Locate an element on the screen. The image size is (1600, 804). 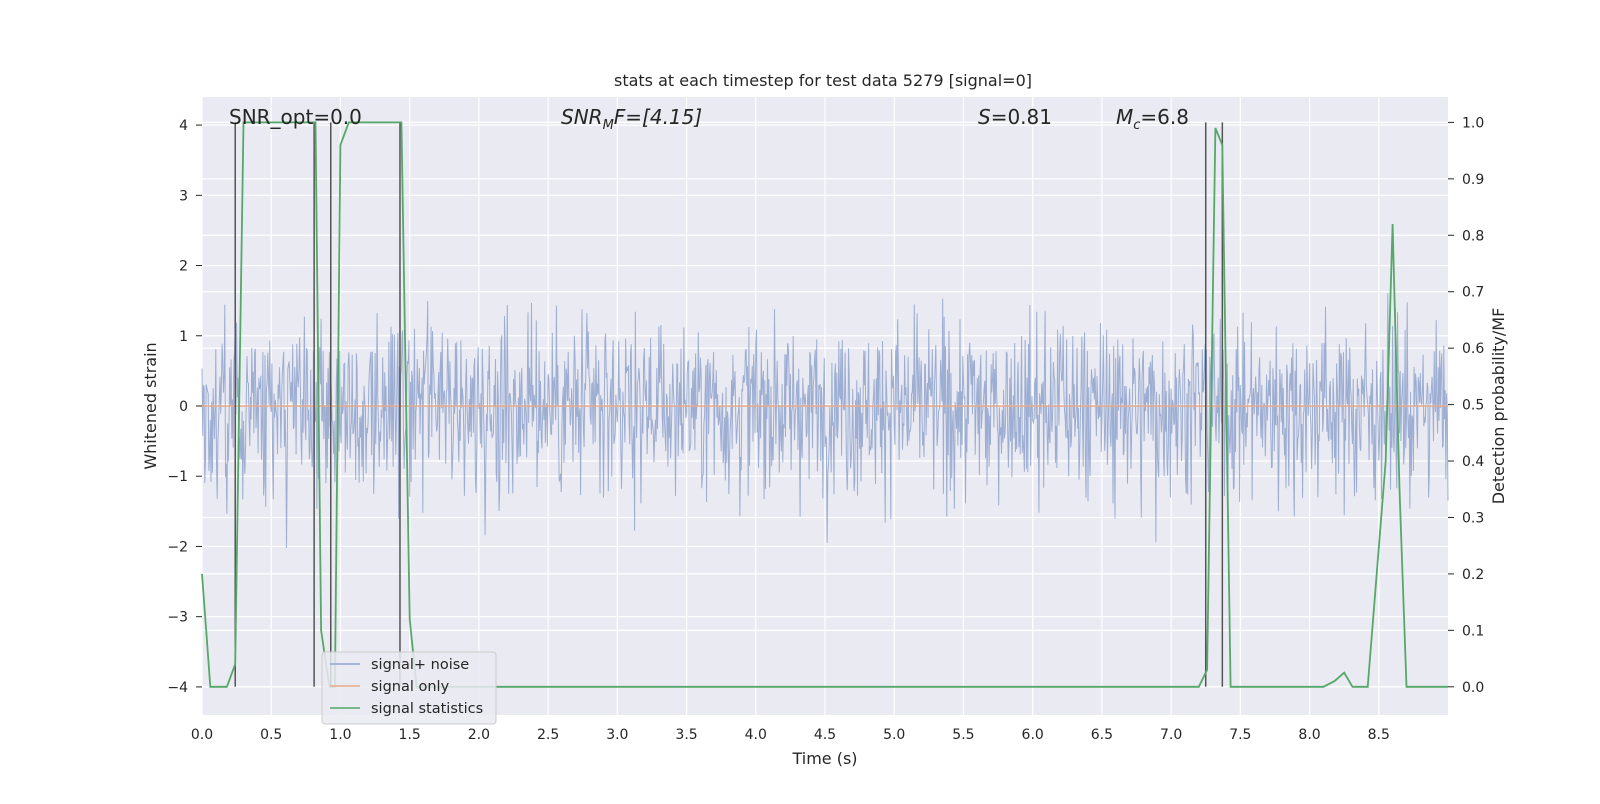
annotation-mc: Mc=6.8 is located at coordinates (1152, 119).